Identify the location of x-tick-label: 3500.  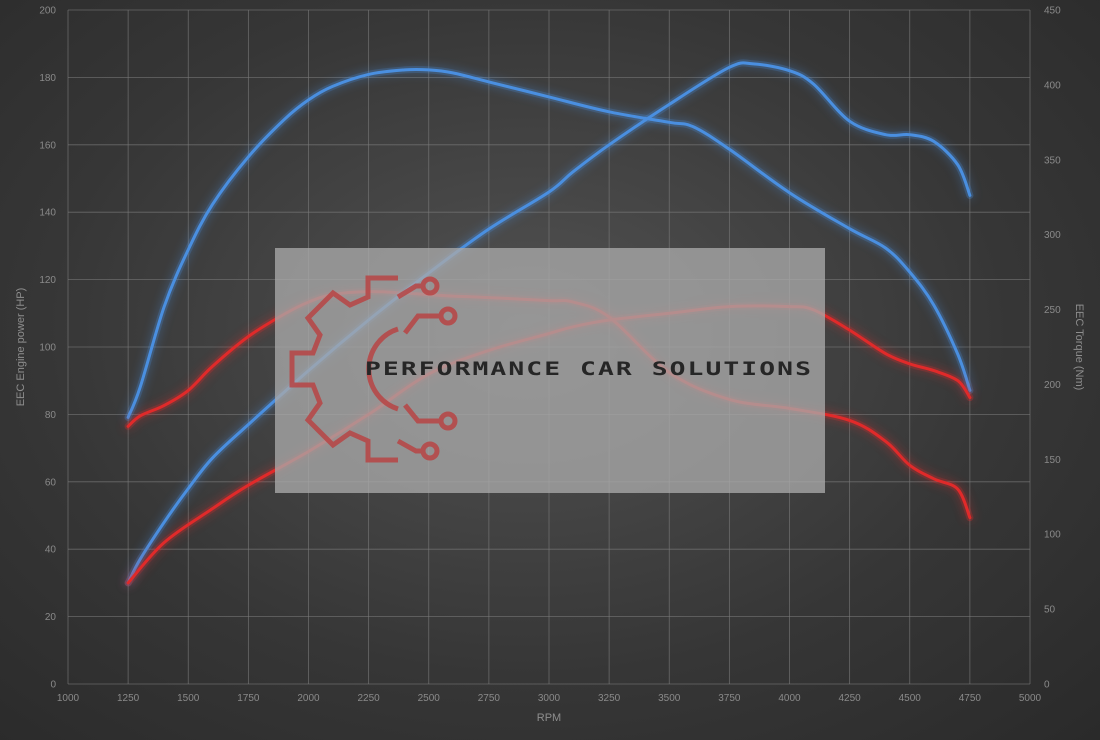
(669, 698).